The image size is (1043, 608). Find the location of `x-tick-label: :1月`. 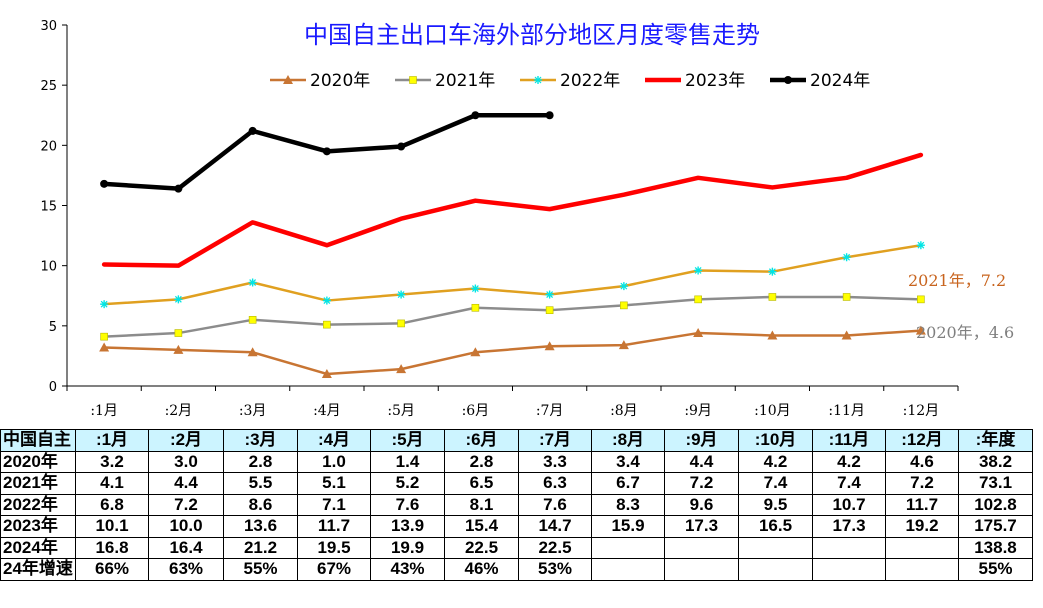

x-tick-label: :1月 is located at coordinates (104, 411).